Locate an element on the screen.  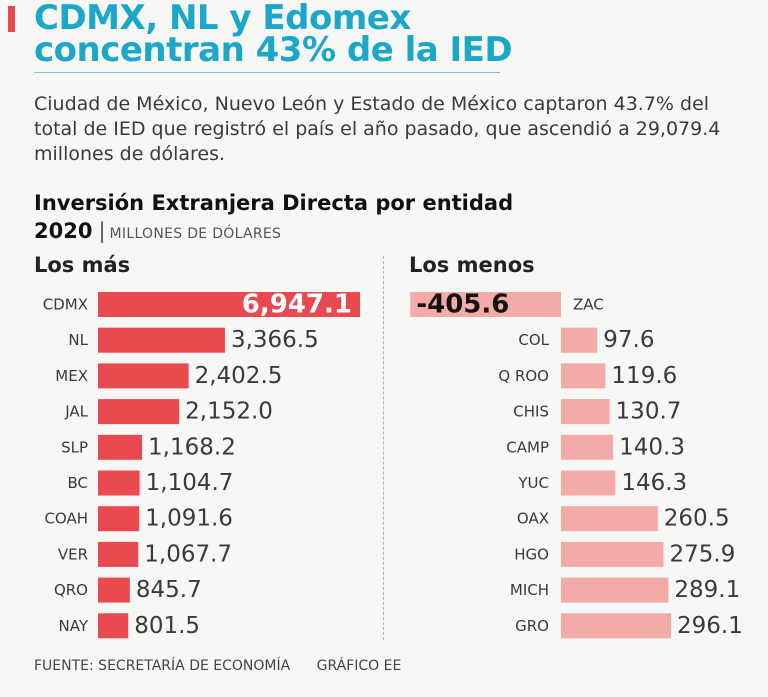
bar-camp is located at coordinates (587, 447).